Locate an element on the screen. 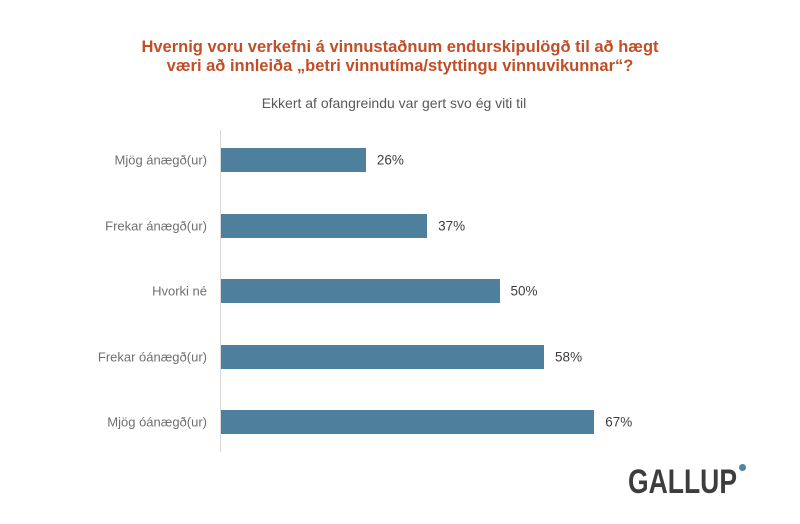 The width and height of the screenshot is (800, 524). category-label: Frekar óánægð(ur) is located at coordinates (152, 356).